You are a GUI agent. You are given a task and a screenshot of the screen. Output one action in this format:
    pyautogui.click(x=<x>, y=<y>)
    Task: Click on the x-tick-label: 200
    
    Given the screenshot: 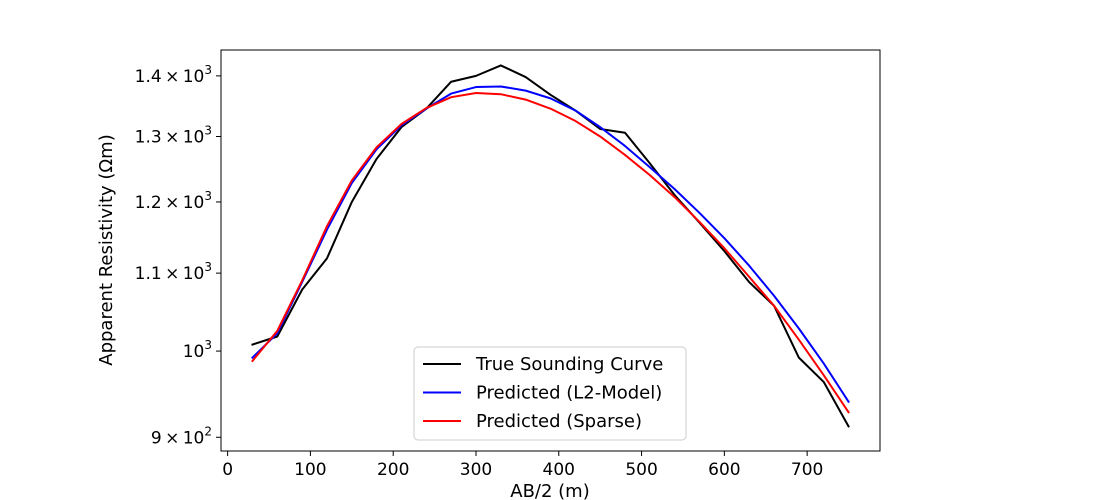 What is the action you would take?
    pyautogui.click(x=393, y=470)
    